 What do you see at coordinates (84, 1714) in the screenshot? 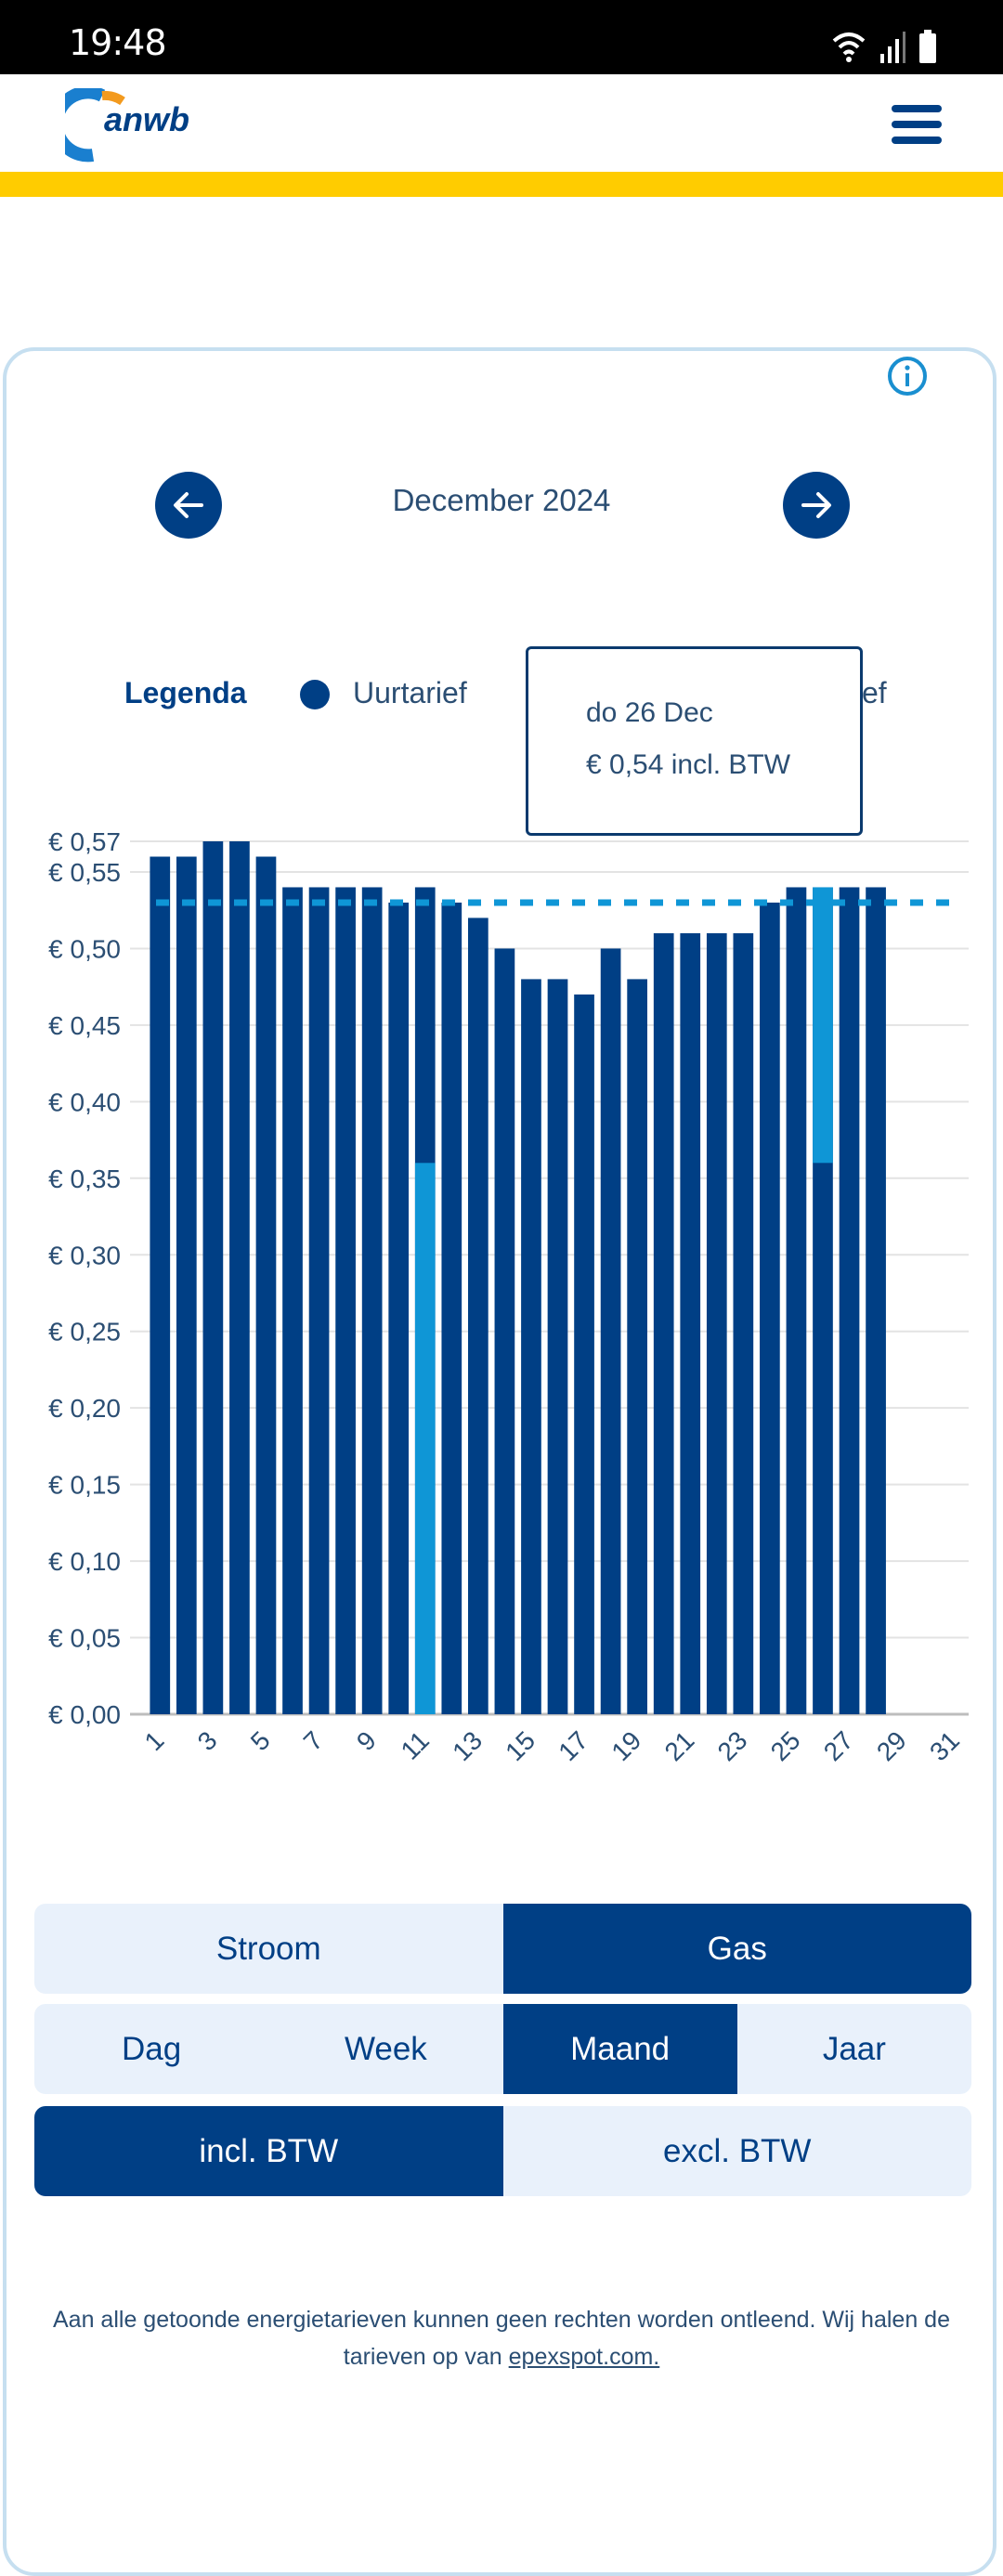
I see `y-tick-label: € 0,00` at bounding box center [84, 1714].